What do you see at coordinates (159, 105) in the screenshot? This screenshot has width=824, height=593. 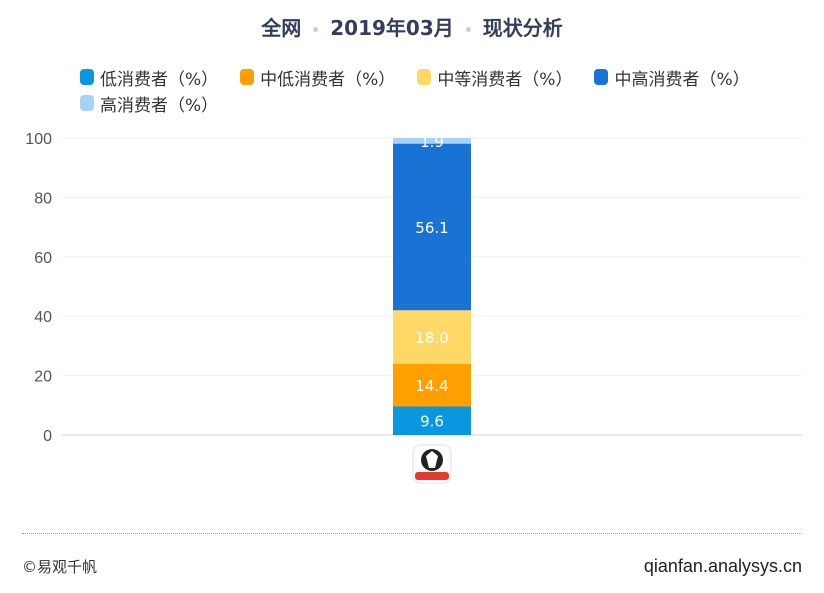 I see `legend-label: 高消费者（%）` at bounding box center [159, 105].